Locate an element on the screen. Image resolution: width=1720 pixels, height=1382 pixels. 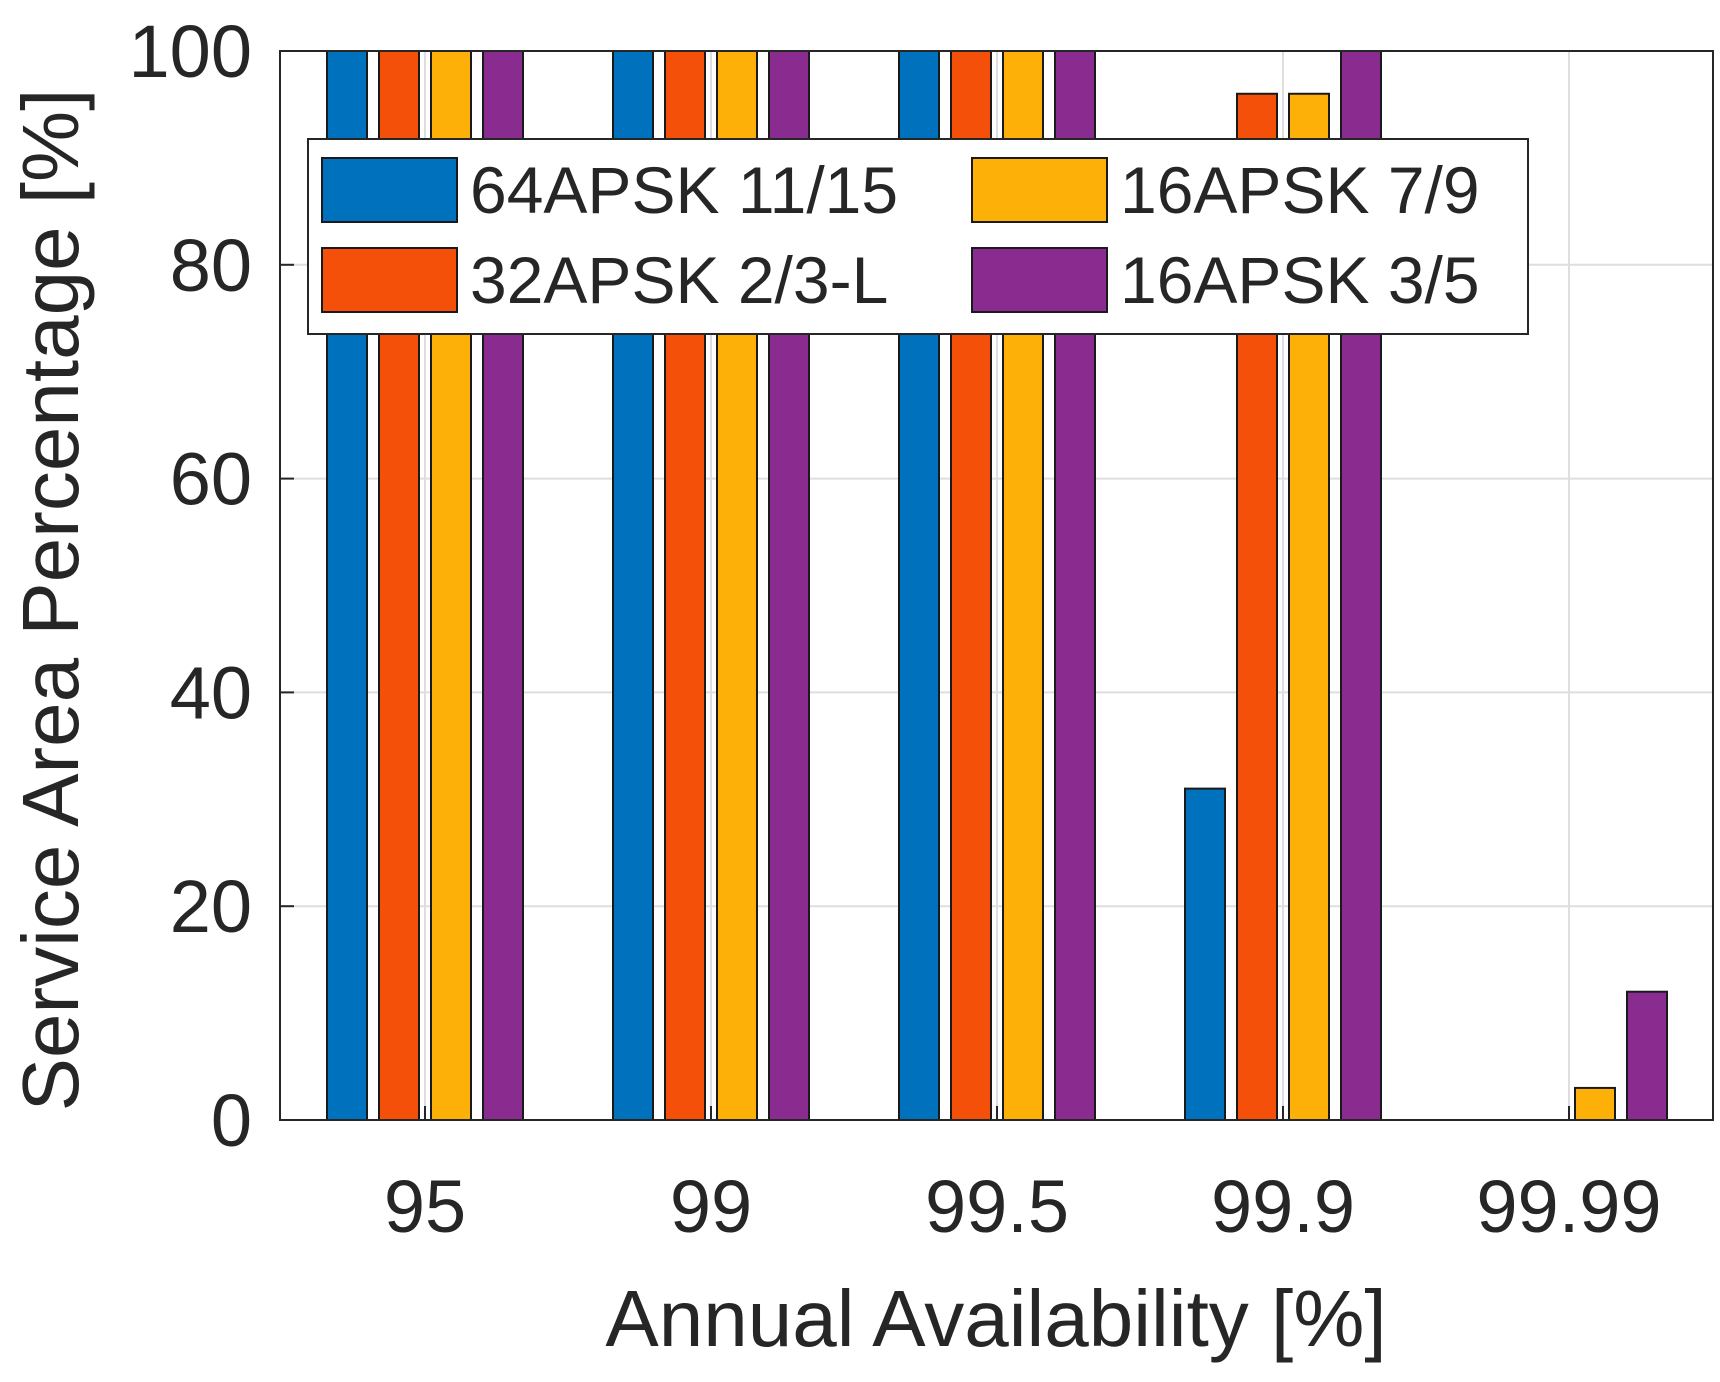
y-tick-label: 60 is located at coordinates (211, 479).